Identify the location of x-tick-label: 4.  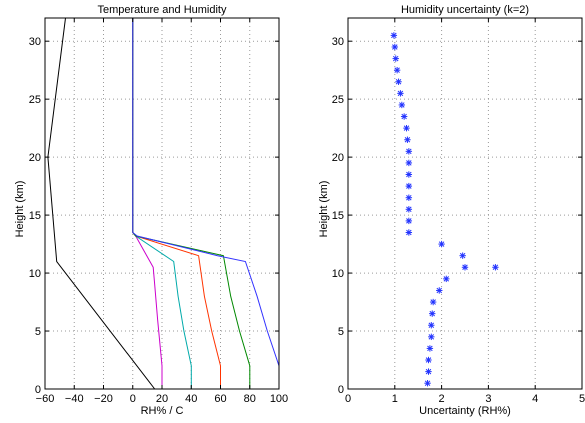
(535, 399).